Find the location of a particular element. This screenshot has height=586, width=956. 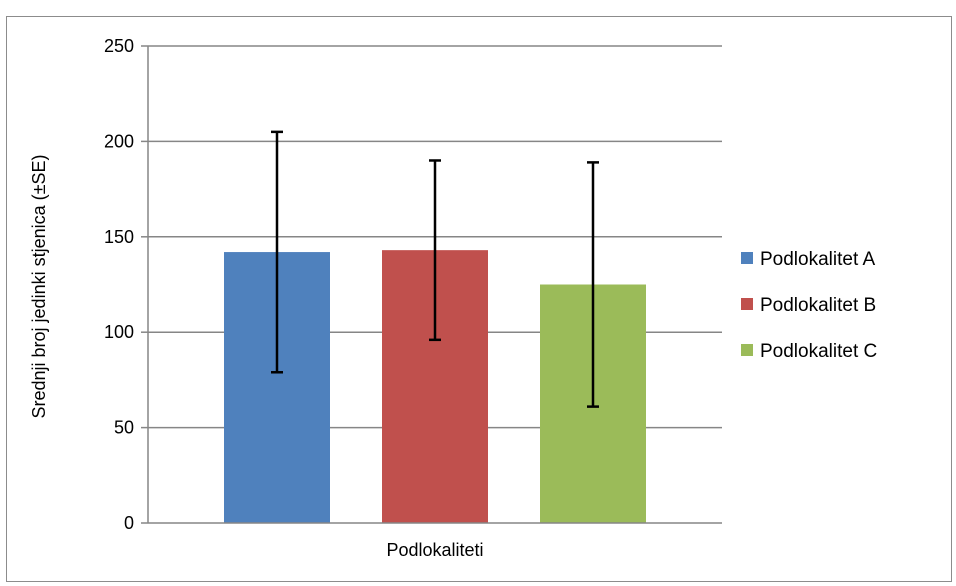

legend-label: Podlokalitet C is located at coordinates (818, 351).